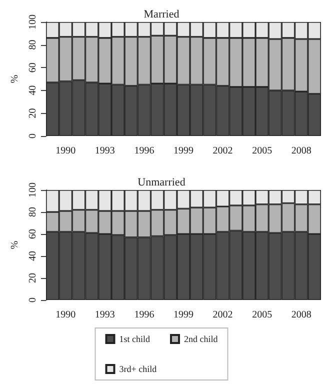  What do you see at coordinates (138, 369) in the screenshot?
I see `legend-label: 3rd+ child` at bounding box center [138, 369].